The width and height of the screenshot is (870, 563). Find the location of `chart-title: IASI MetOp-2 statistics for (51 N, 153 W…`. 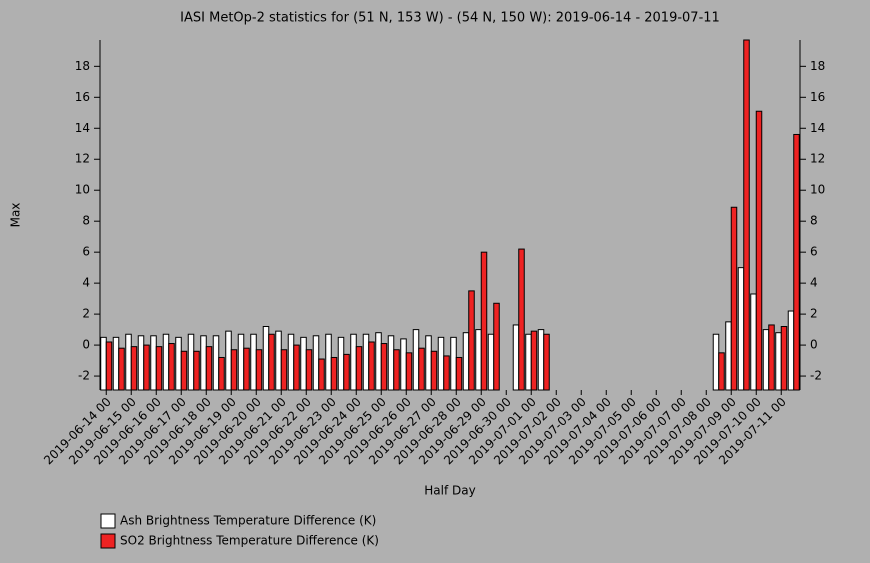

chart-title: IASI MetOp-2 statistics for (51 N, 153 W… is located at coordinates (450, 18).